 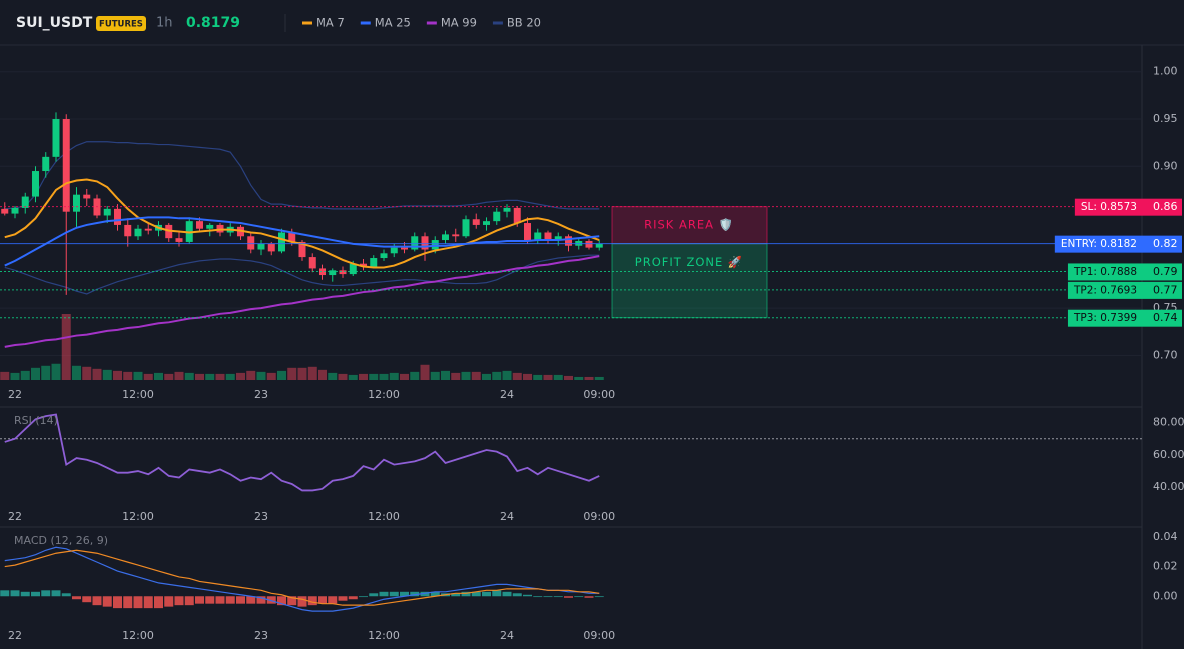 I want to click on badge-bg, so click(x=121, y=23).